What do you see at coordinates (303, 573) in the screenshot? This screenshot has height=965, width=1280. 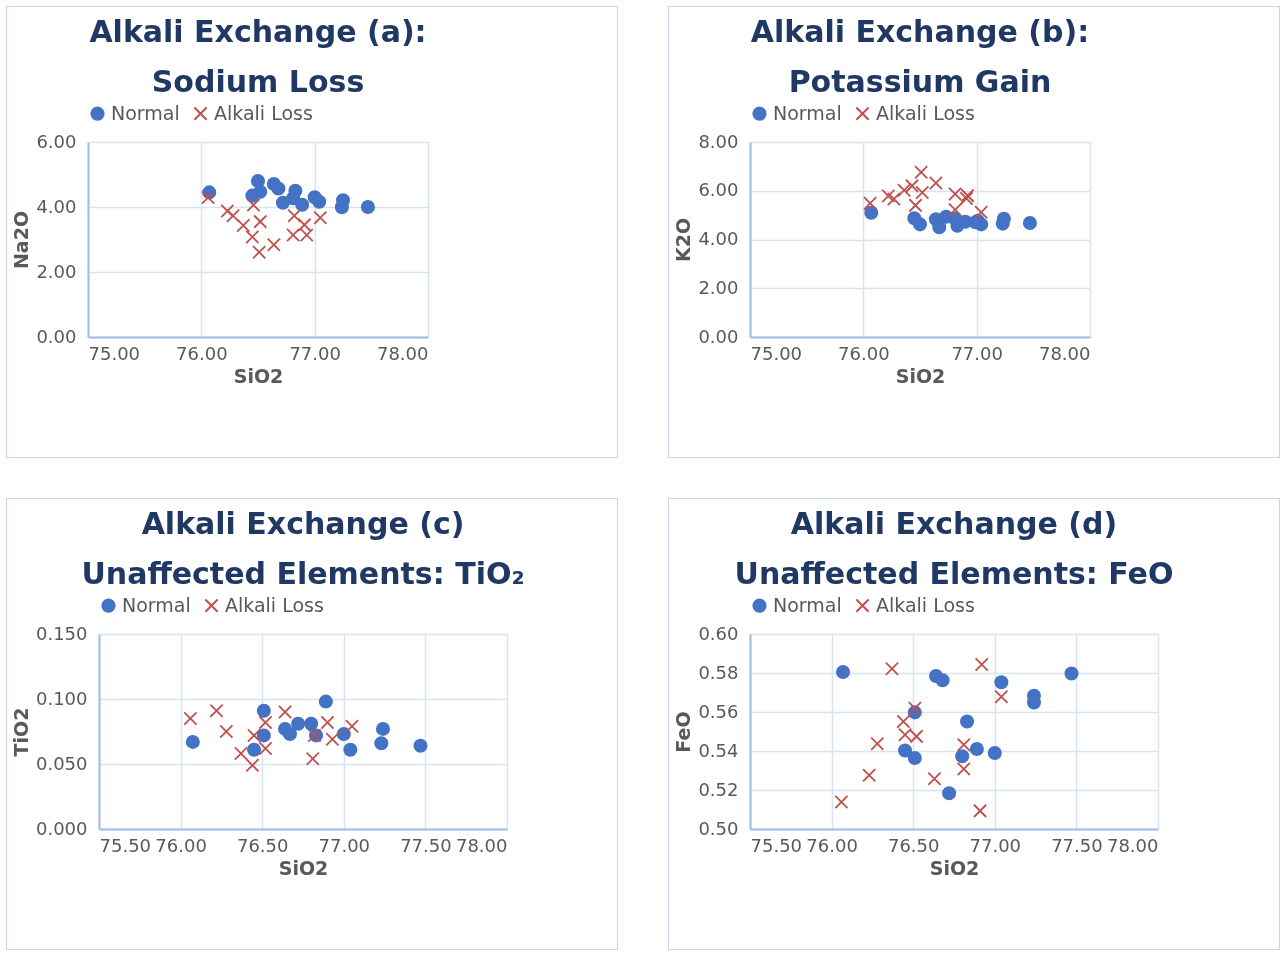 I see `text: Unaffected Elements: TiO₂` at bounding box center [303, 573].